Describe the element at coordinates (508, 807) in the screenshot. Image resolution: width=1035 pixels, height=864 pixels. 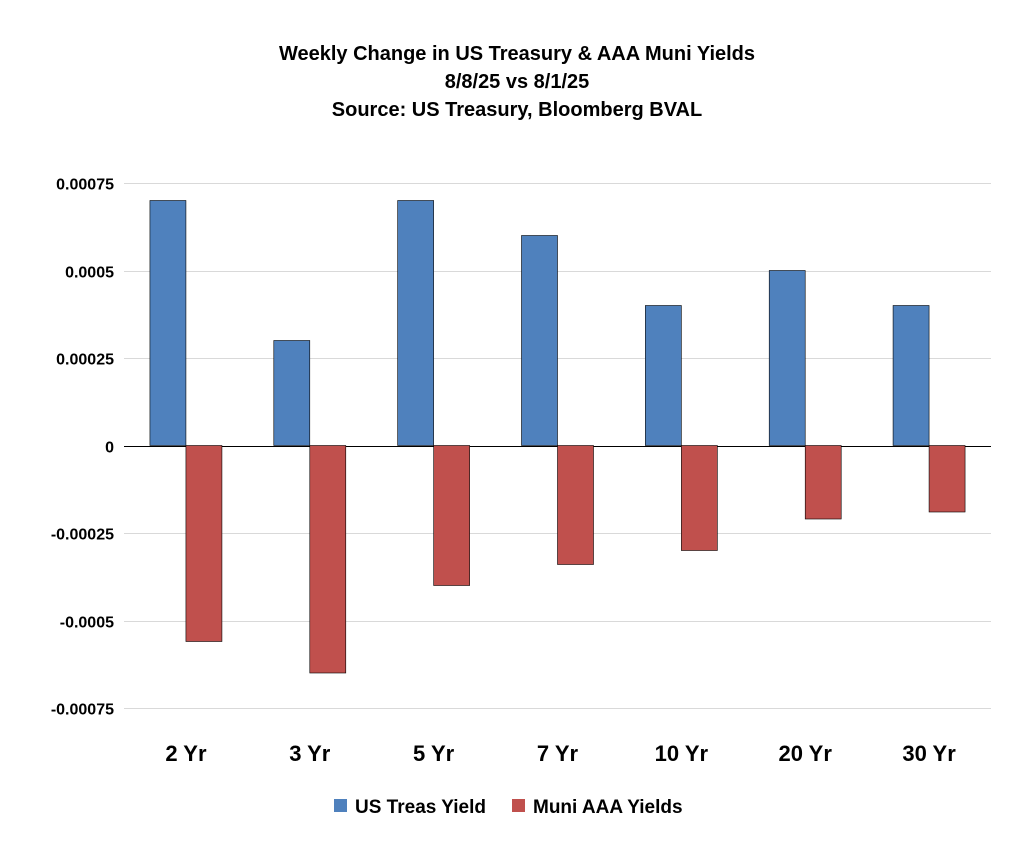
I see `legend: US Treas Yield Muni AAA Yields` at that location.